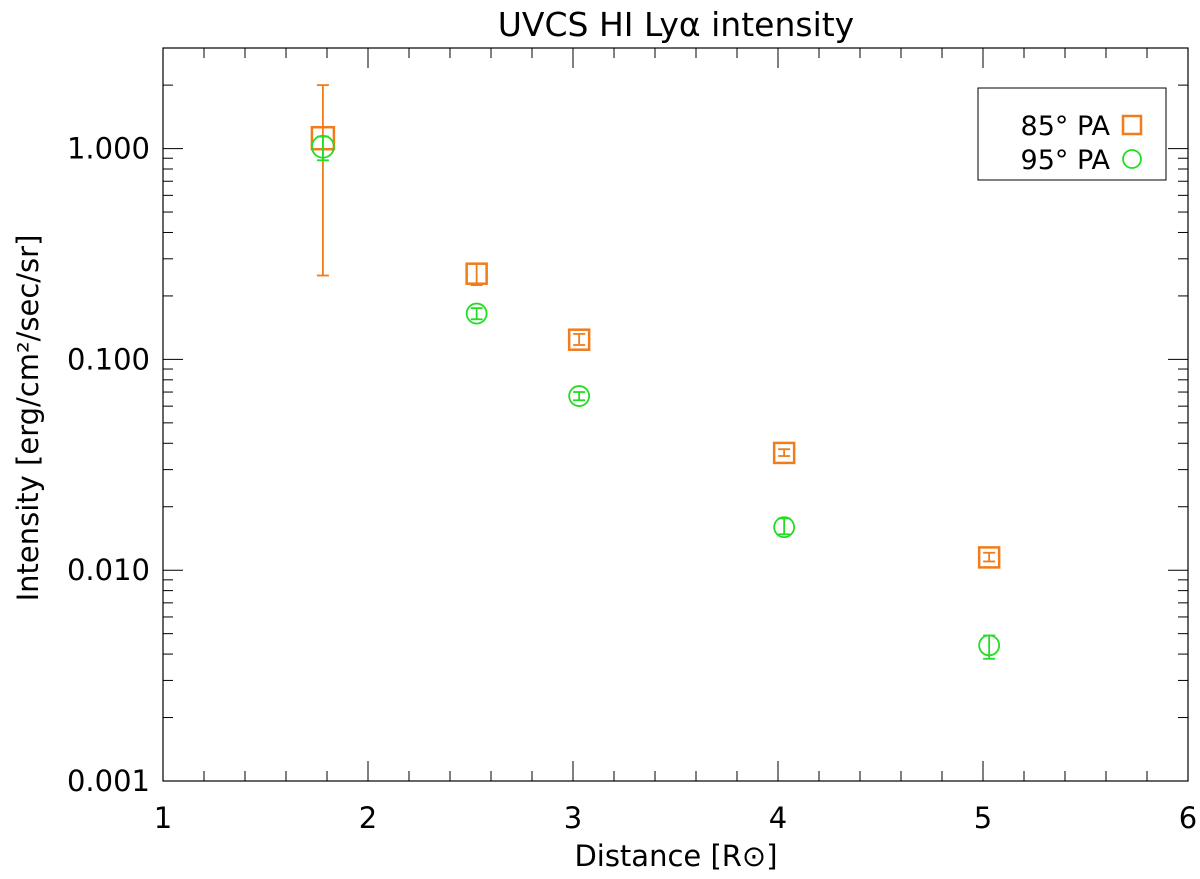  What do you see at coordinates (28, 418) in the screenshot?
I see `y-axis-label: Intensity [erg/cm²/sec/sr]` at bounding box center [28, 418].